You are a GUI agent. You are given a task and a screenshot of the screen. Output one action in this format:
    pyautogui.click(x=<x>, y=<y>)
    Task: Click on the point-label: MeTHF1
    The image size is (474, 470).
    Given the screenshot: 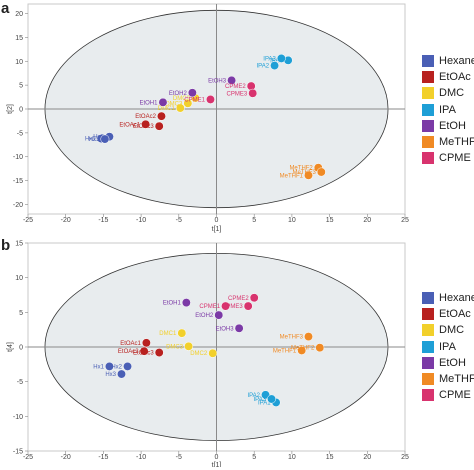 What is the action you would take?
    pyautogui.click(x=292, y=176)
    